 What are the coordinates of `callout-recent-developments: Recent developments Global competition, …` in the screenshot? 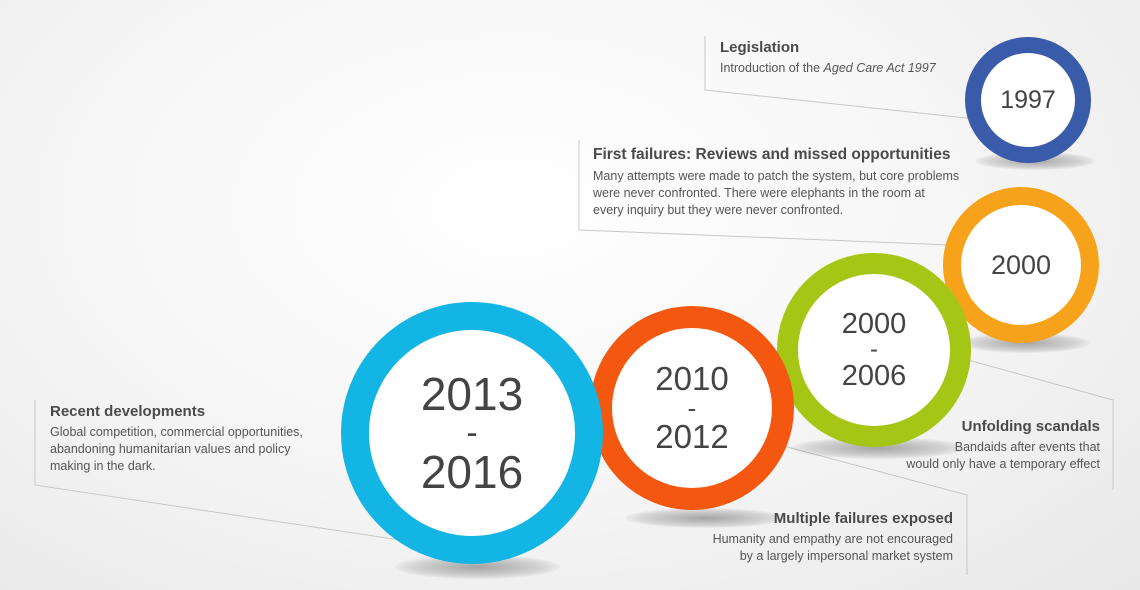 It's located at (176, 439).